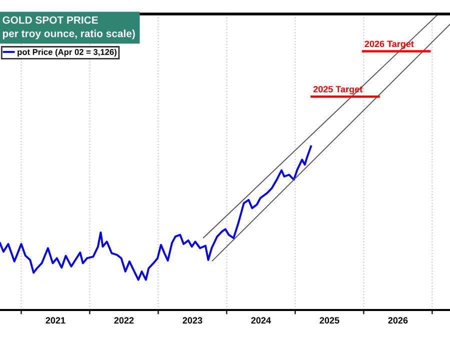 This screenshot has height=338, width=450. Describe the element at coordinates (68, 35) in the screenshot. I see `text: per troy ounce, ratio scale)` at that location.